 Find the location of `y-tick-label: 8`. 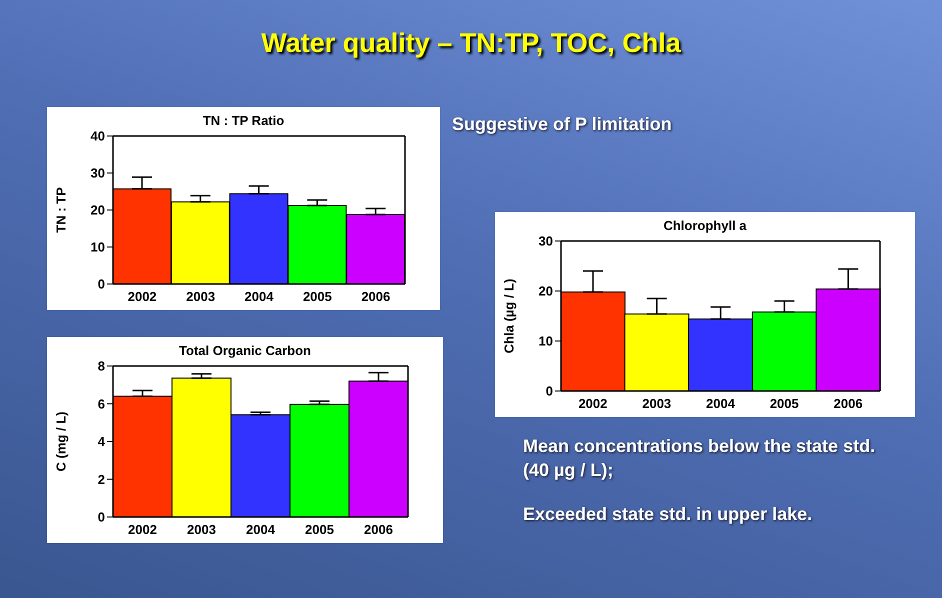

y-tick-label: 8 is located at coordinates (101, 366).